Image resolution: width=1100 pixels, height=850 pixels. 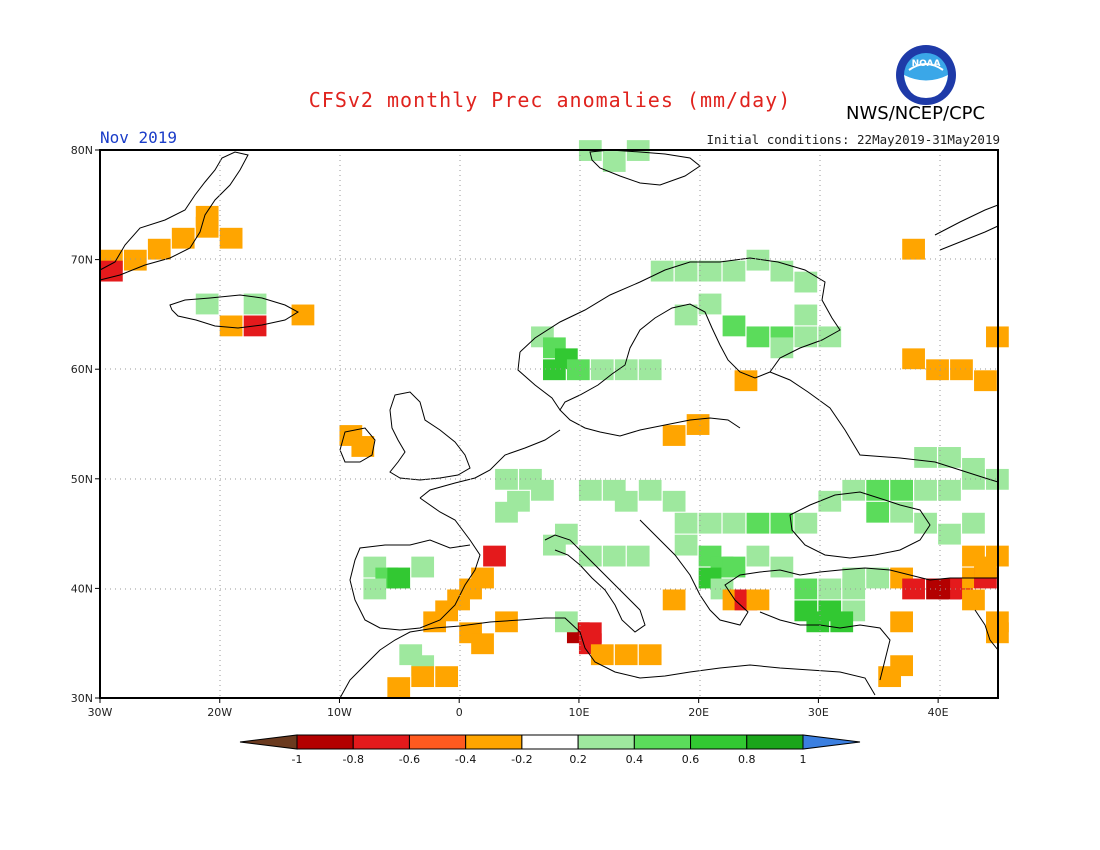 What do you see at coordinates (352, 759) in the screenshot?
I see `colorbar-label: -0.8` at bounding box center [352, 759].